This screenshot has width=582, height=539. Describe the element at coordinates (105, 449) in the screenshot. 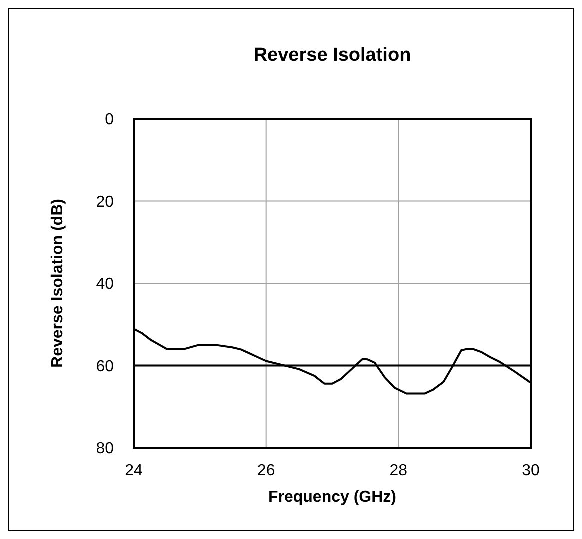

I see `y-tick-label: 80` at that location.